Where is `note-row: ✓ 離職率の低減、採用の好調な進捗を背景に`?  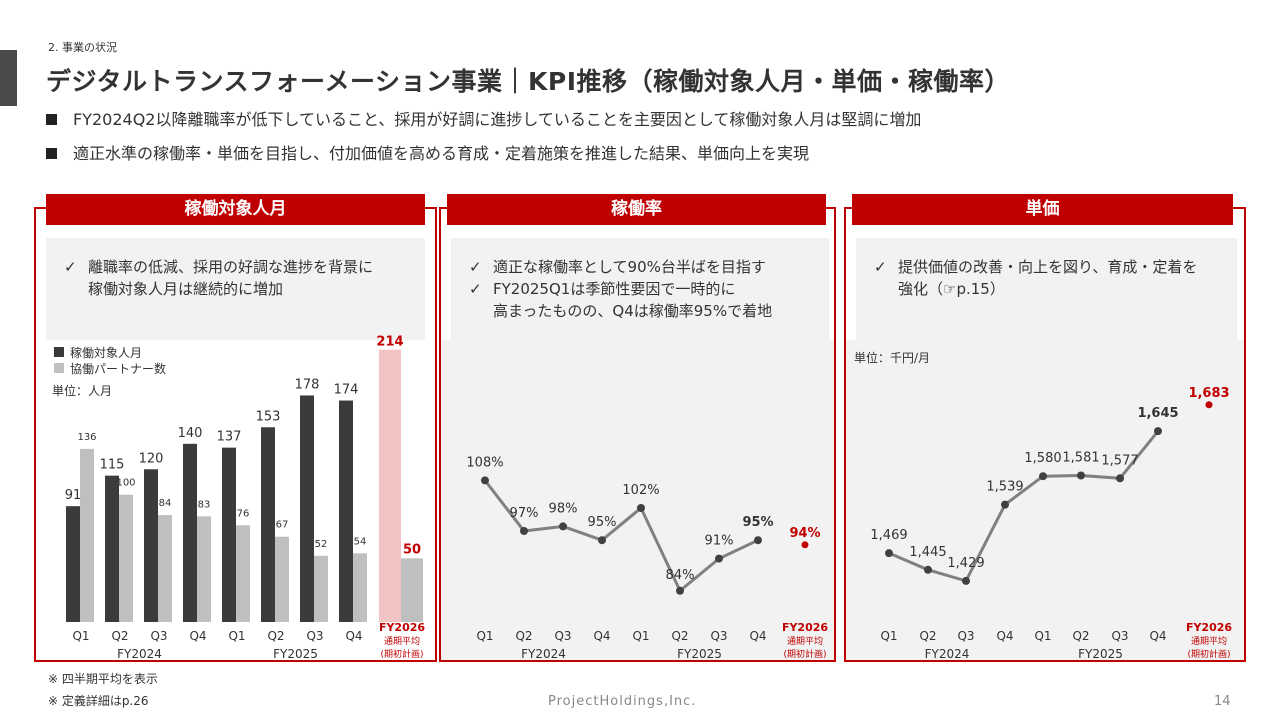 note-row: ✓ 離職率の低減、採用の好調な進捗を背景に is located at coordinates (239, 267).